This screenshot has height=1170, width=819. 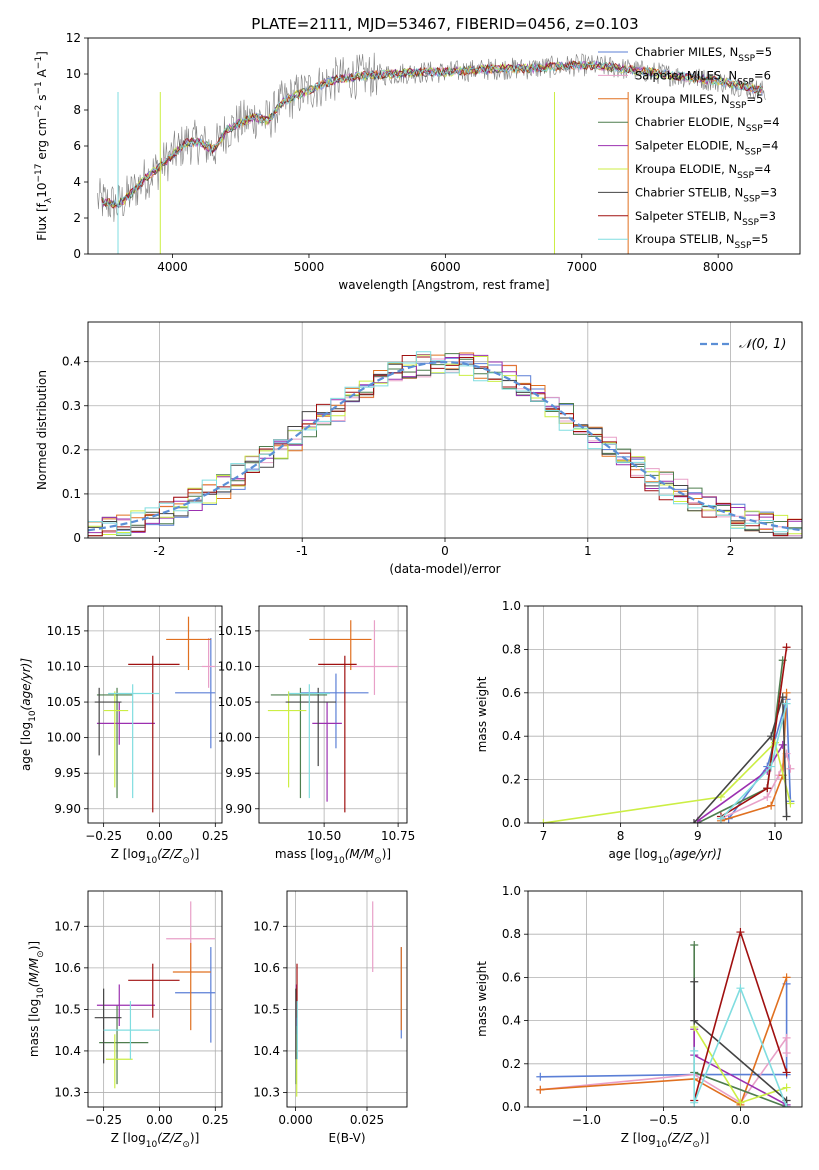 I want to click on x-tick-label: 7000, so click(x=581, y=267).